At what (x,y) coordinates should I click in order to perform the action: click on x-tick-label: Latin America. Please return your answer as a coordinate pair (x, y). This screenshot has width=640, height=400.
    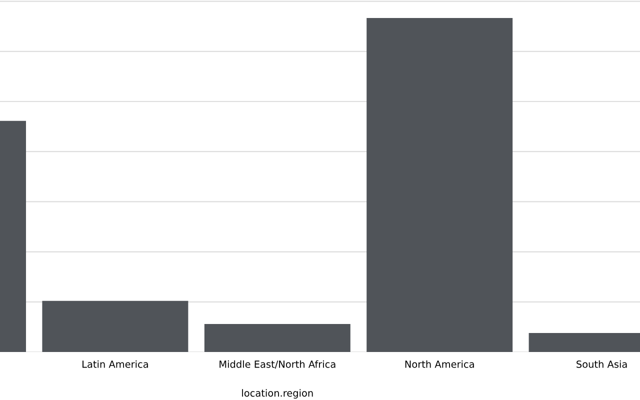
    Looking at the image, I should click on (115, 364).